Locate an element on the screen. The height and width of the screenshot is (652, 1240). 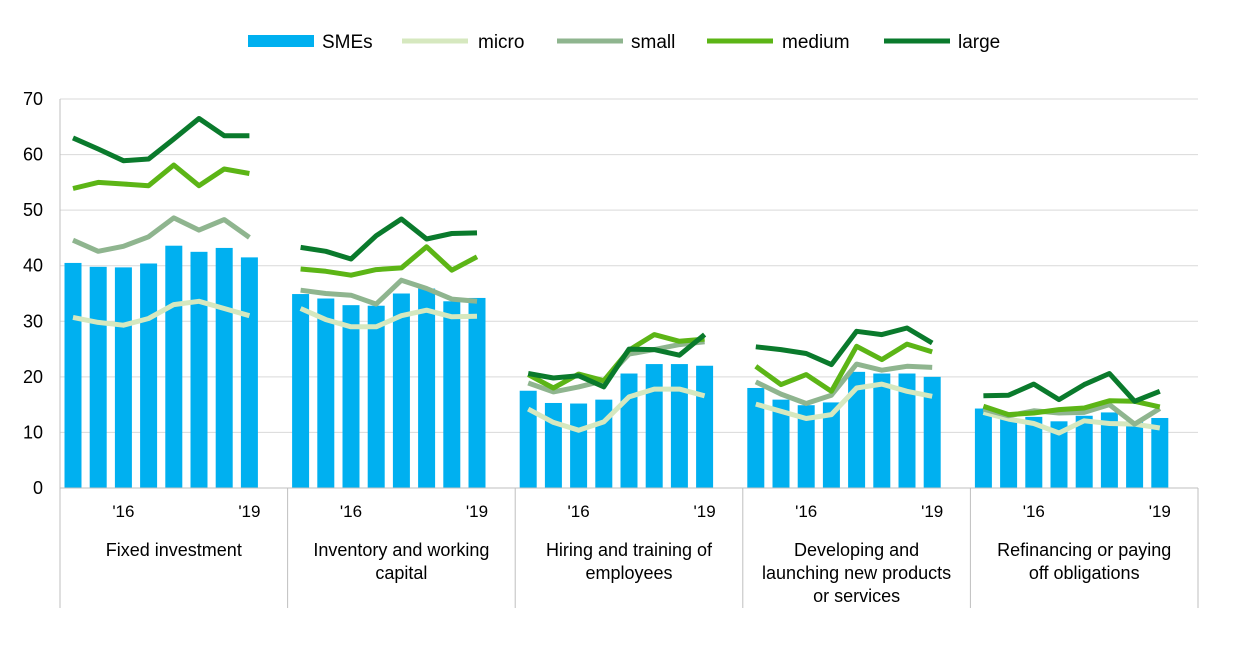
legend-swatch-smes is located at coordinates (281, 41).